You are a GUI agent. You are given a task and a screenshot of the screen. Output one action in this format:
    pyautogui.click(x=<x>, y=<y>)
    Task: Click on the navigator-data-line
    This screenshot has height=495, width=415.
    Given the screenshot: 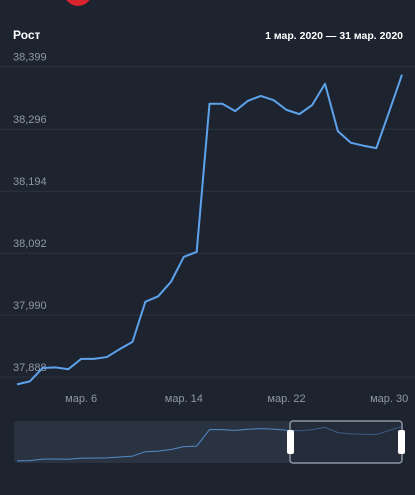 What is the action you would take?
    pyautogui.click(x=209, y=443)
    